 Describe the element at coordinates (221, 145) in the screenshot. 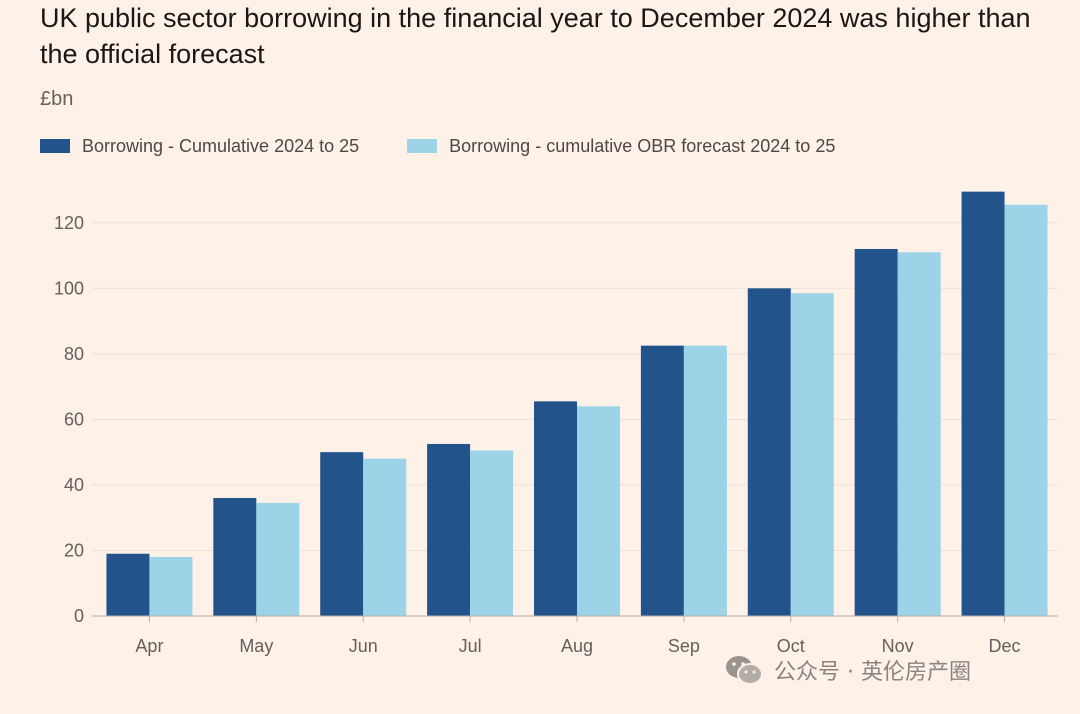

I see `legend-label-cumulative: Borrowing - Cumulative 2024 to 25` at that location.